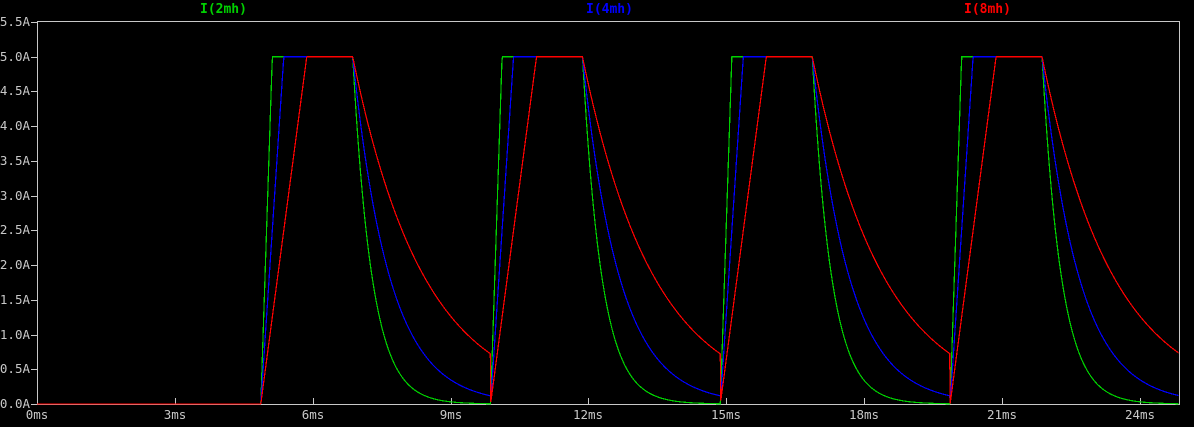 The height and width of the screenshot is (427, 1194). Describe the element at coordinates (1002, 414) in the screenshot. I see `x-tick-label: 21ms` at that location.